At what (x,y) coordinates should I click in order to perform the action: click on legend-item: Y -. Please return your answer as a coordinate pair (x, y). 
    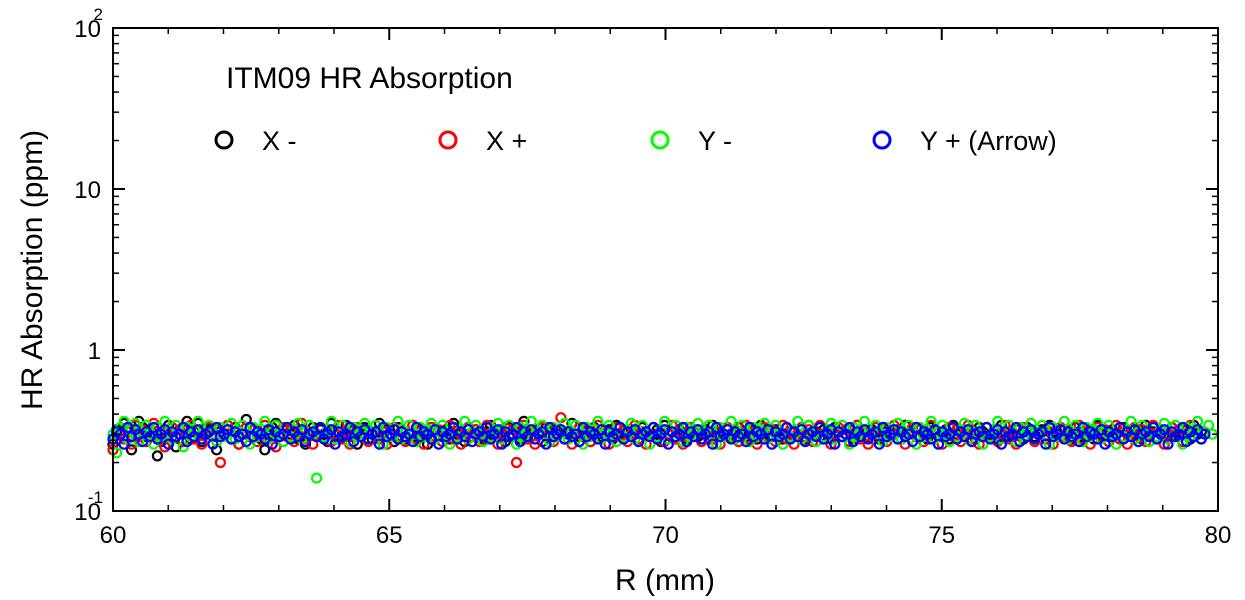
    Looking at the image, I should click on (691, 141).